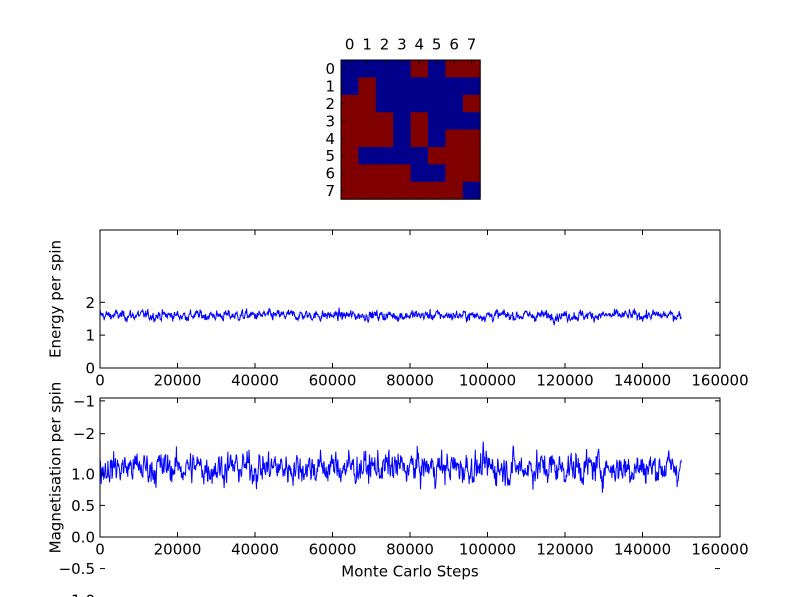 The image size is (800, 597). What do you see at coordinates (384, 138) in the screenshot?
I see `lattice-cell-r4-c2` at bounding box center [384, 138].